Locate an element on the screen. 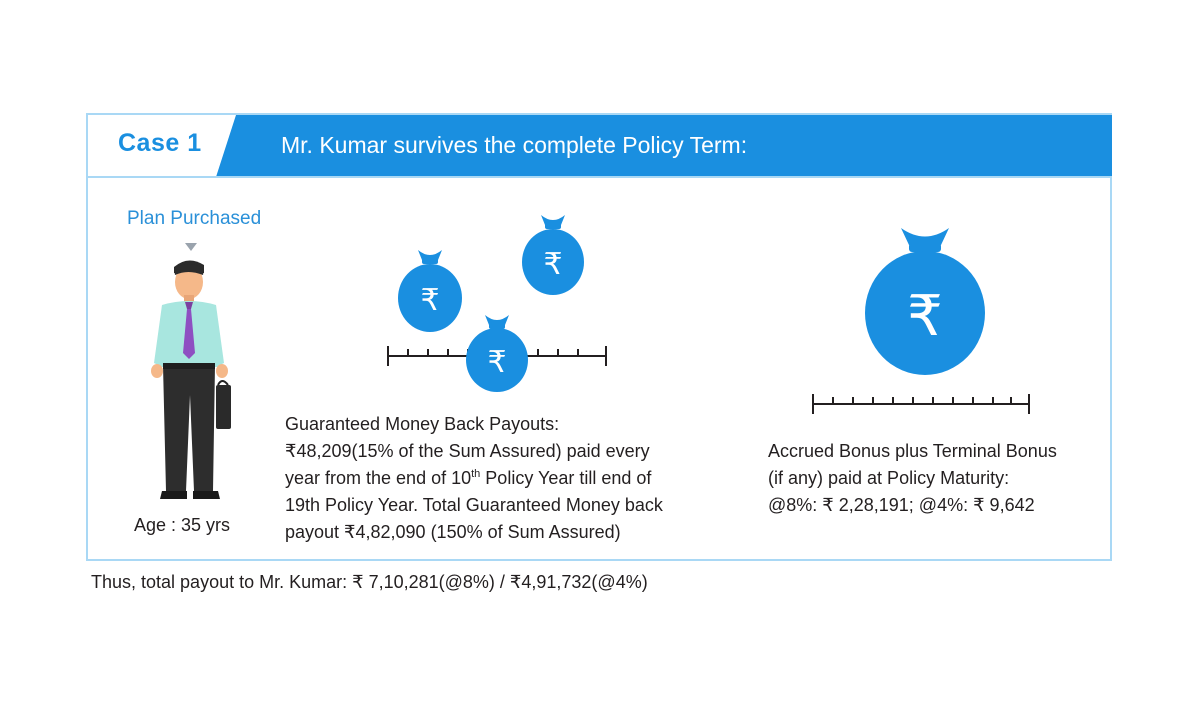 The height and width of the screenshot is (710, 1200). header-banner is located at coordinates (600, 146).